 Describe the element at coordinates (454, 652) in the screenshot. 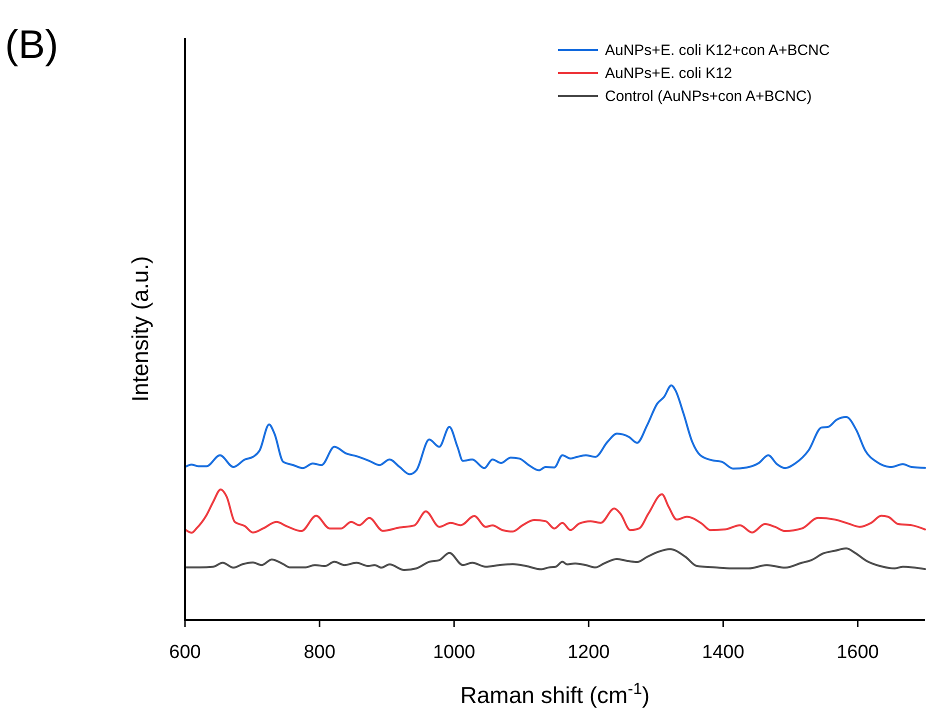

I see `x-tick-label: 1000` at that location.